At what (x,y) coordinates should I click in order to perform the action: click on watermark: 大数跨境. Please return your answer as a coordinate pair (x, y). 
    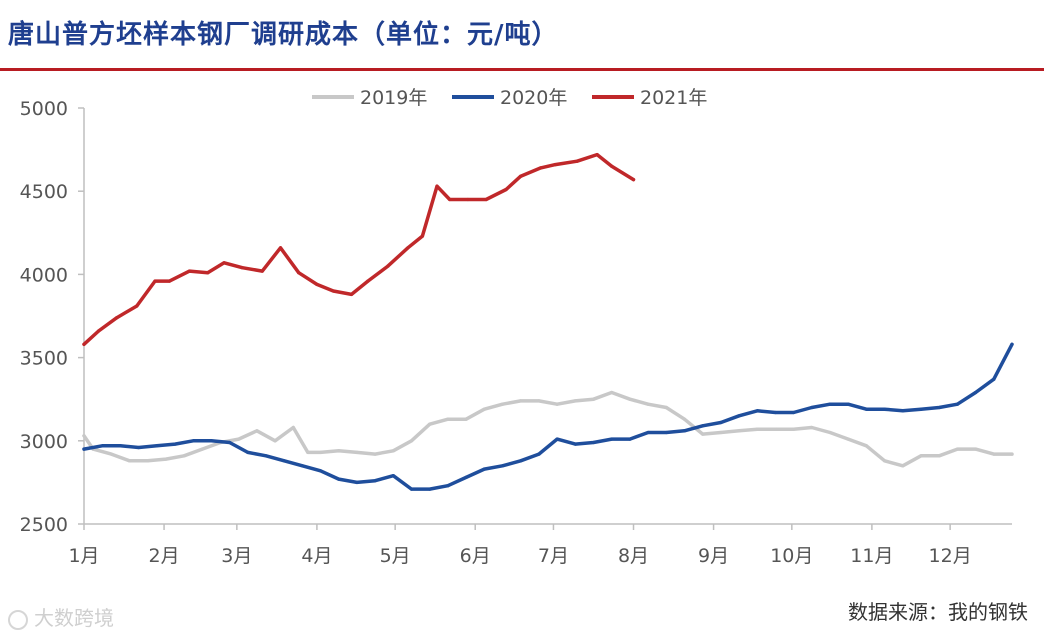
    Looking at the image, I should click on (61, 616).